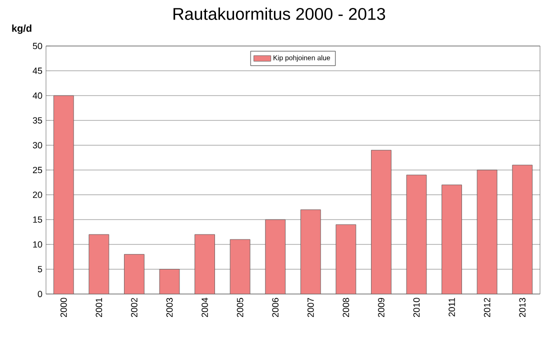  I want to click on y-tick-label: 5, so click(40, 269).